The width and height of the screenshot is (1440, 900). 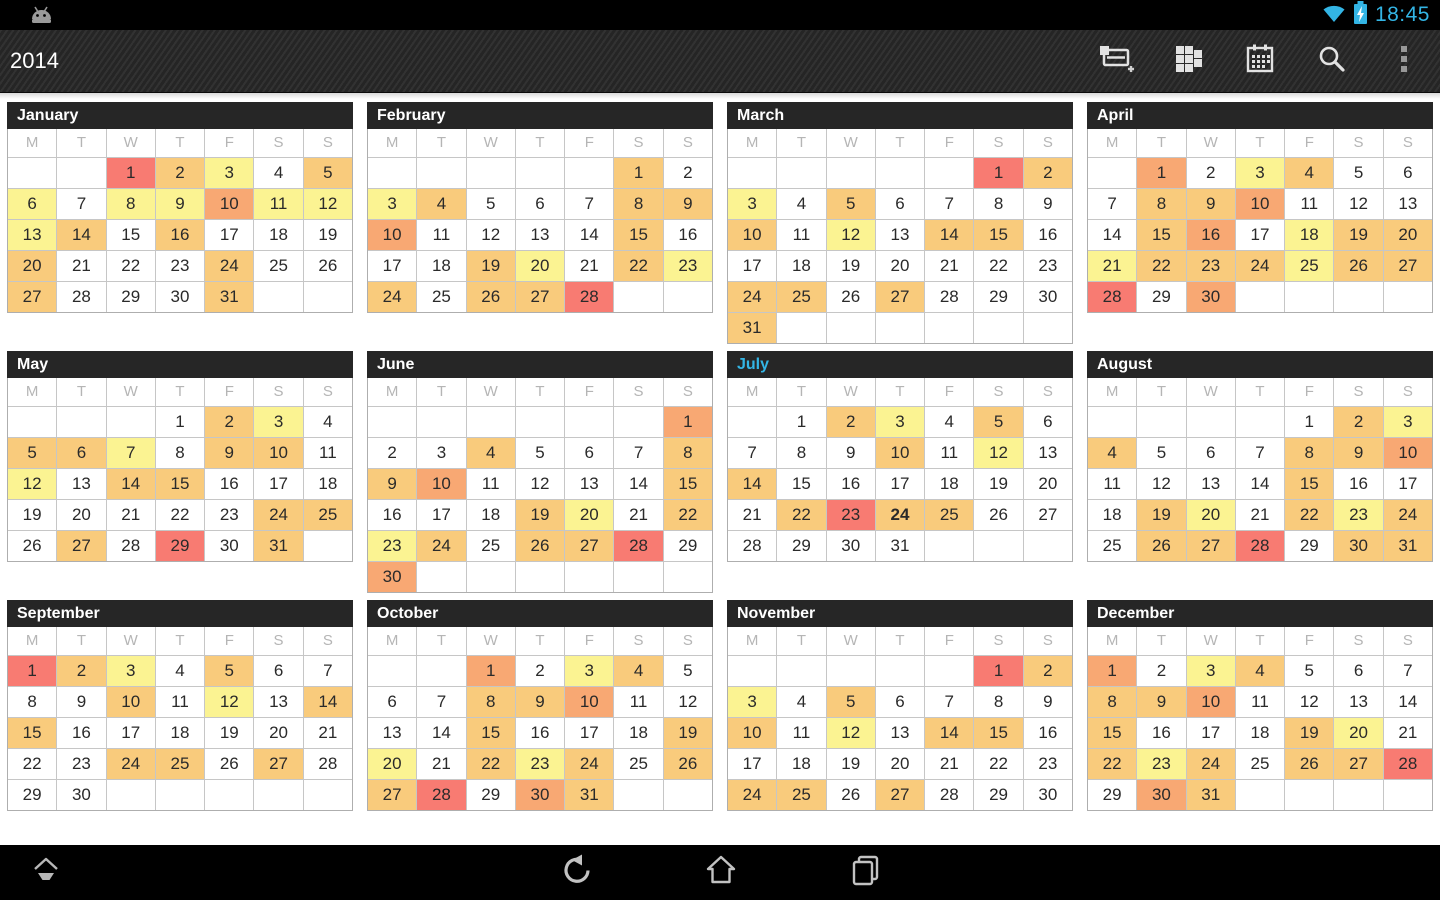 What do you see at coordinates (81, 484) in the screenshot?
I see `day-cell: 13` at bounding box center [81, 484].